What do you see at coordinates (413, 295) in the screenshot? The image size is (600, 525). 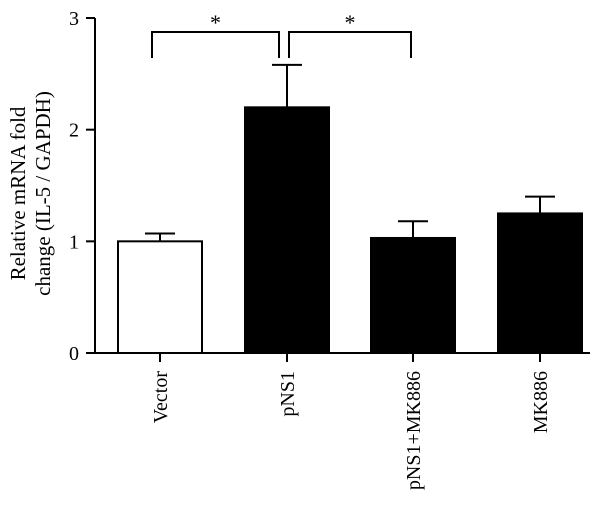 I see `bar-pns1-mk886` at bounding box center [413, 295].